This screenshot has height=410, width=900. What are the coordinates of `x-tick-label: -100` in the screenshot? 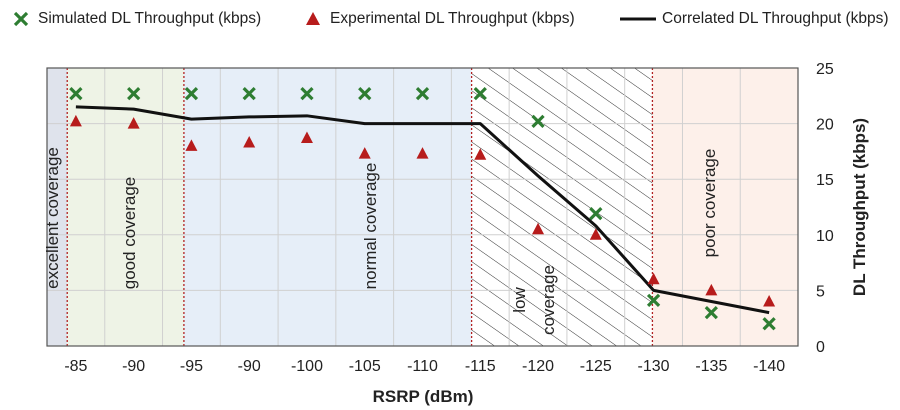 It's located at (307, 366).